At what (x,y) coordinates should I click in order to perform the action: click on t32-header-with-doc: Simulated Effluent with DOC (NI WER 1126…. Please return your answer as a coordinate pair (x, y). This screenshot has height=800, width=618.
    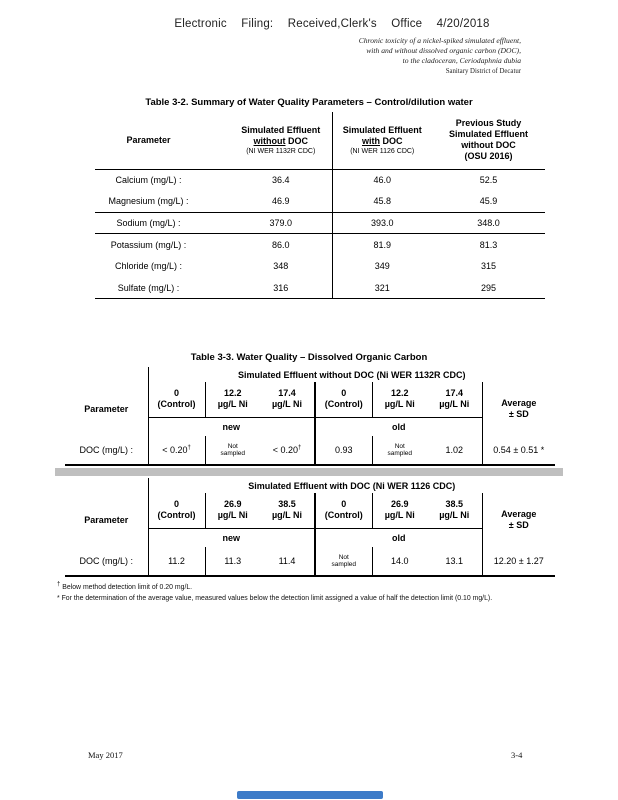
    Looking at the image, I should click on (382, 141).